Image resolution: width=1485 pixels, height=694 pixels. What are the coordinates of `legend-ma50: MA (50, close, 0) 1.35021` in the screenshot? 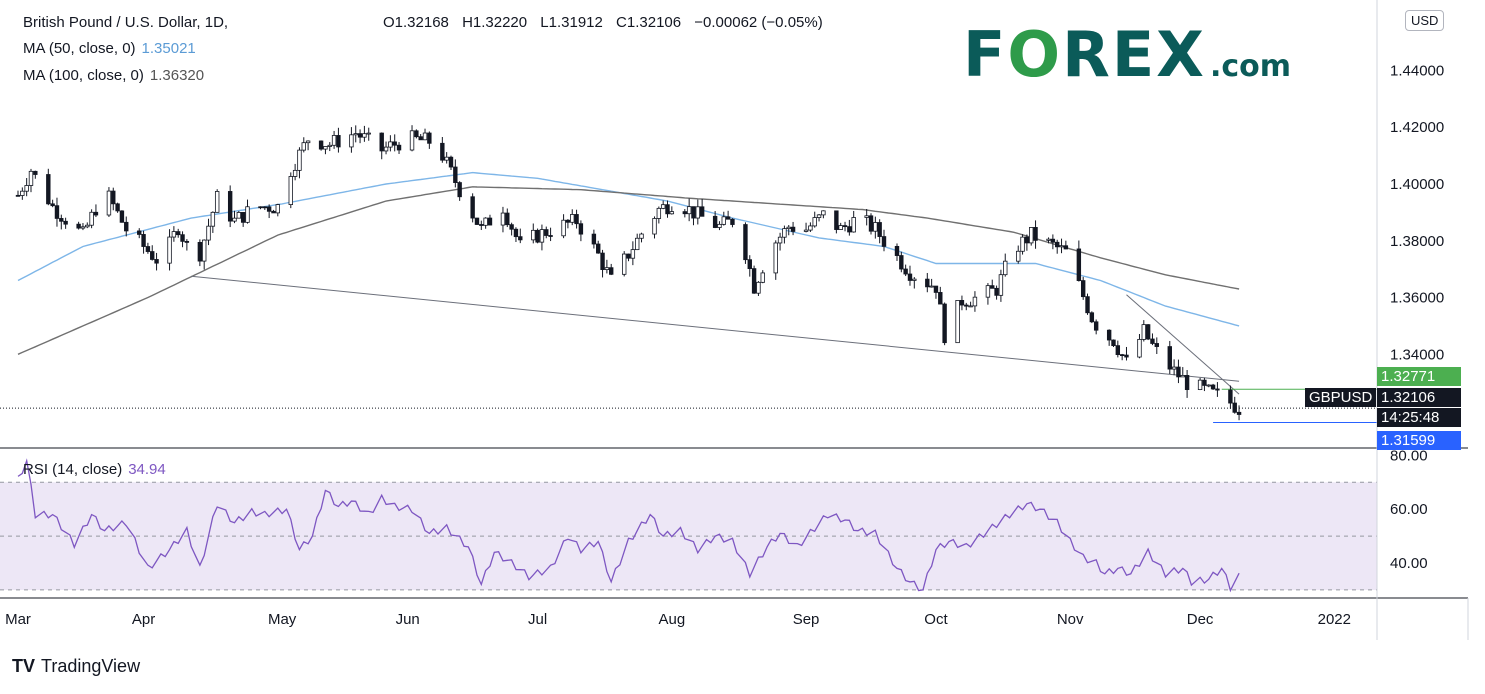 It's located at (109, 48).